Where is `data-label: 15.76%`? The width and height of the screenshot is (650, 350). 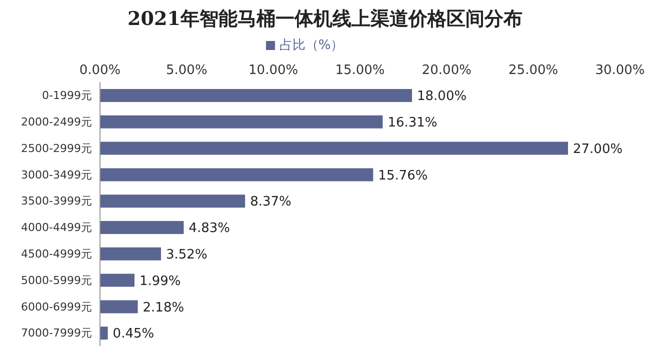 data-label: 15.76% is located at coordinates (403, 176).